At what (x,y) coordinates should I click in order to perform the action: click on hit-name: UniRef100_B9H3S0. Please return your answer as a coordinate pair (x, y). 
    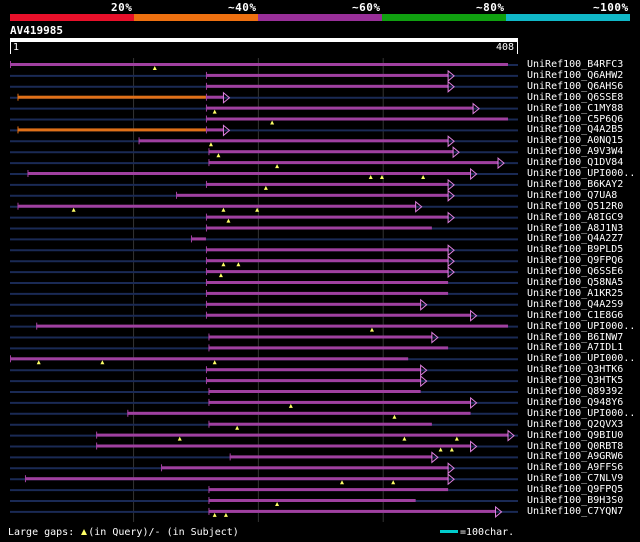
    Looking at the image, I should click on (575, 500).